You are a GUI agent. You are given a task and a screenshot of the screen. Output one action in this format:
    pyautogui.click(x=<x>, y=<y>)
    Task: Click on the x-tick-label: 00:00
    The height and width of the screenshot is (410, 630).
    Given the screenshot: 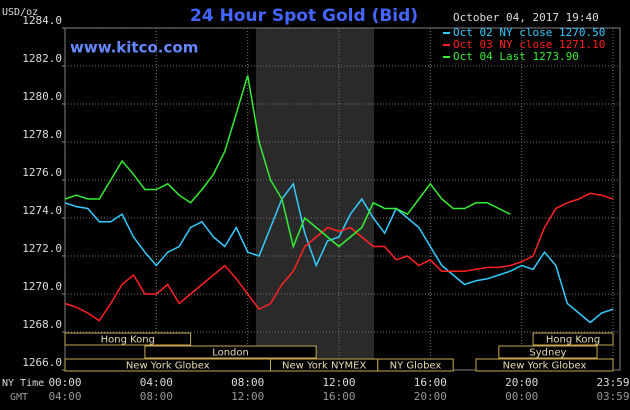 What is the action you would take?
    pyautogui.click(x=64, y=382)
    